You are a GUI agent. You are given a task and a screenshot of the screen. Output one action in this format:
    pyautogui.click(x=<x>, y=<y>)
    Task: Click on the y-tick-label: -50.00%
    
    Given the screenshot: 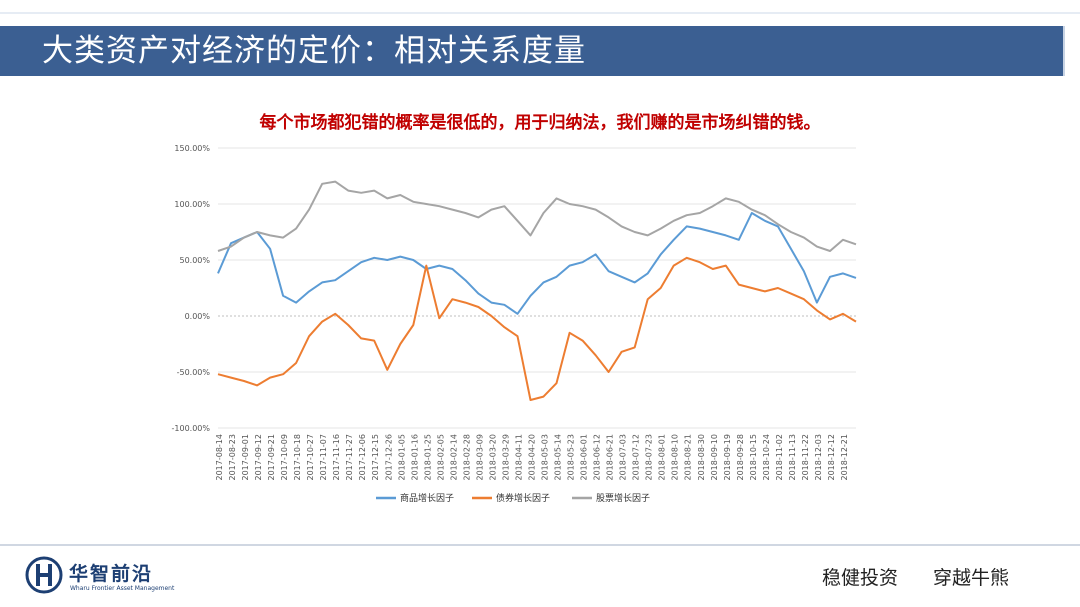 What is the action you would take?
    pyautogui.click(x=194, y=372)
    